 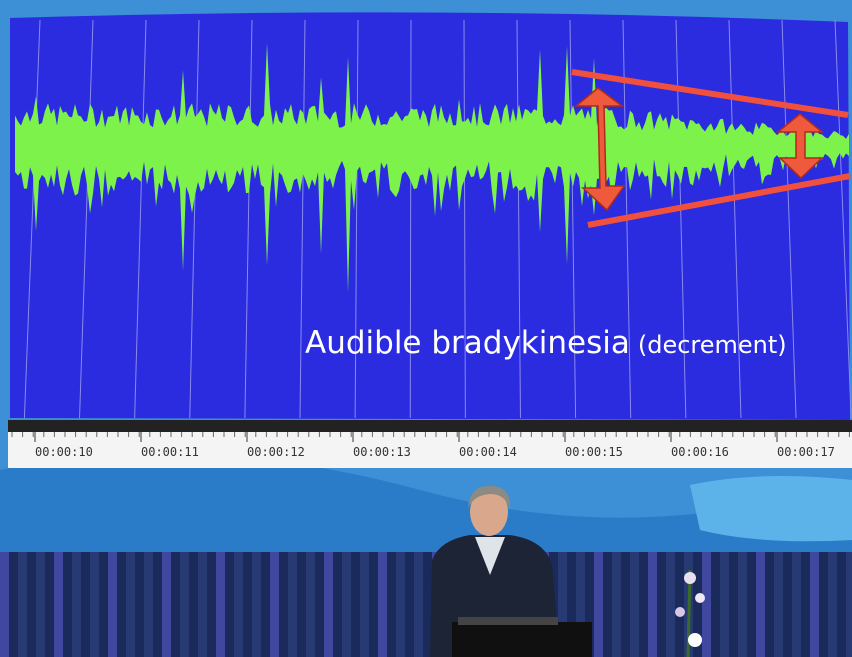 I want to click on timeline-label: 00:00:11, so click(x=170, y=452).